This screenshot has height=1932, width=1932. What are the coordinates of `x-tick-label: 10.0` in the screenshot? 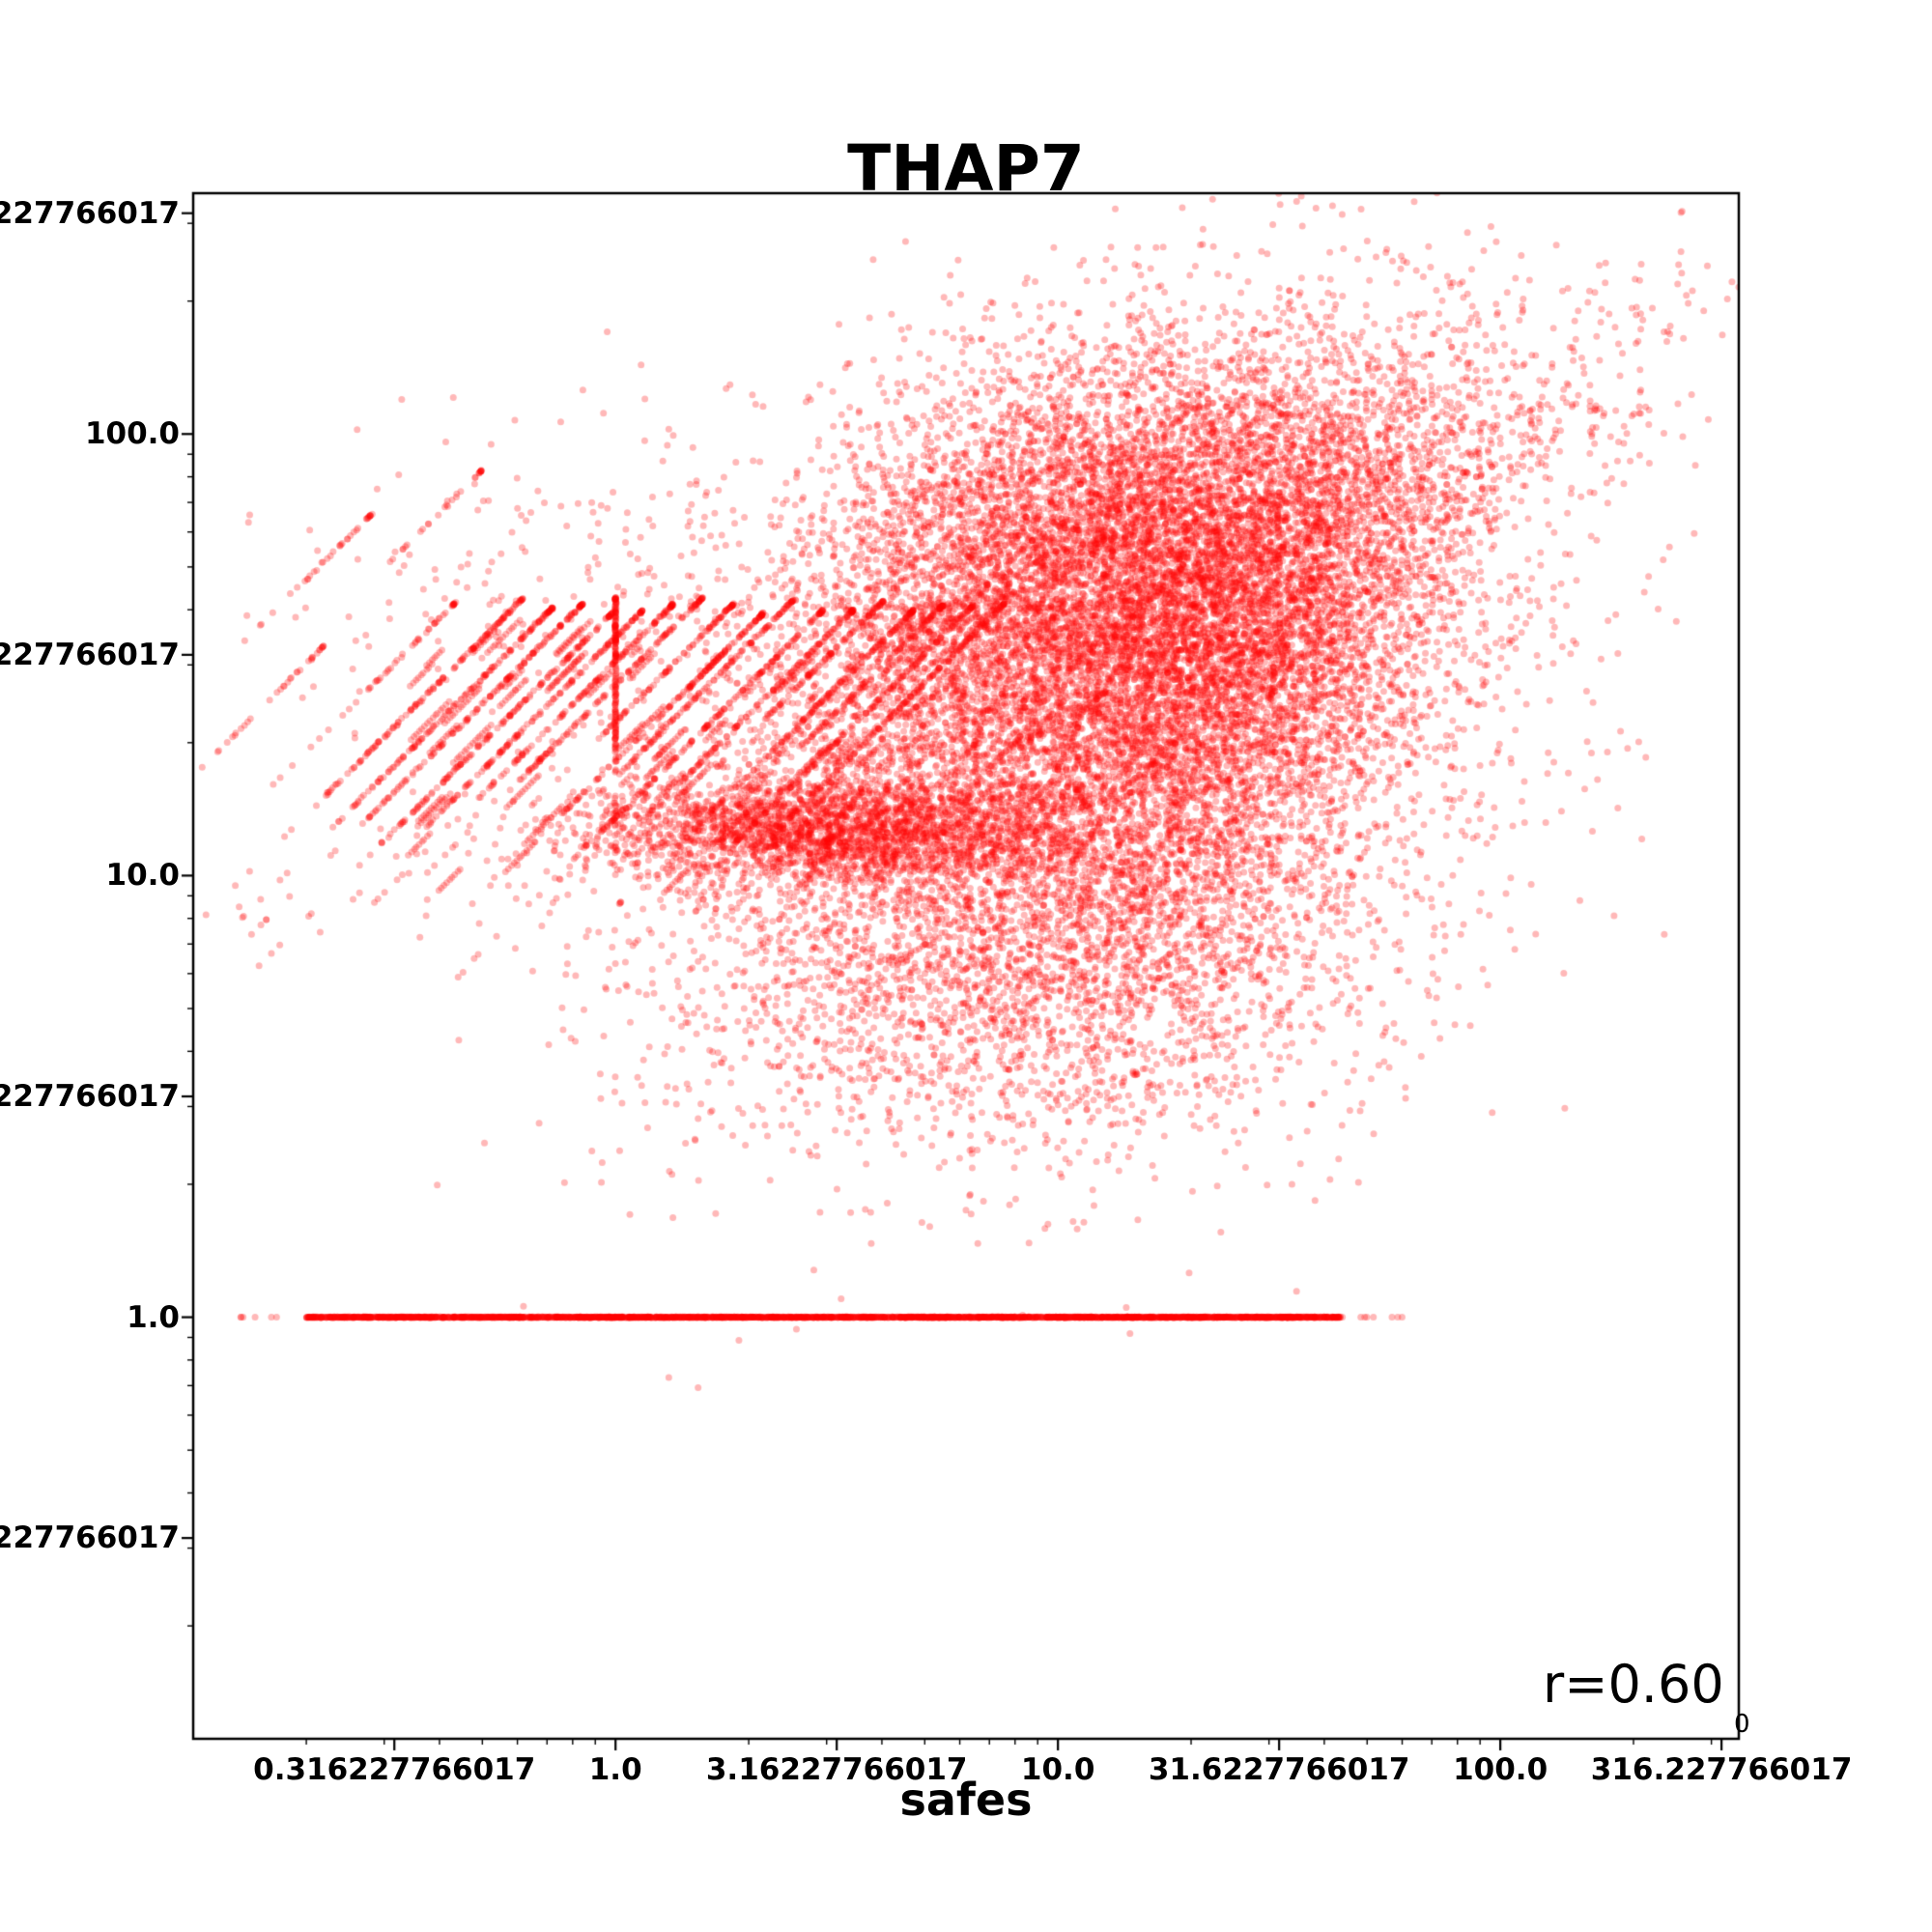 It's located at (1057, 1769).